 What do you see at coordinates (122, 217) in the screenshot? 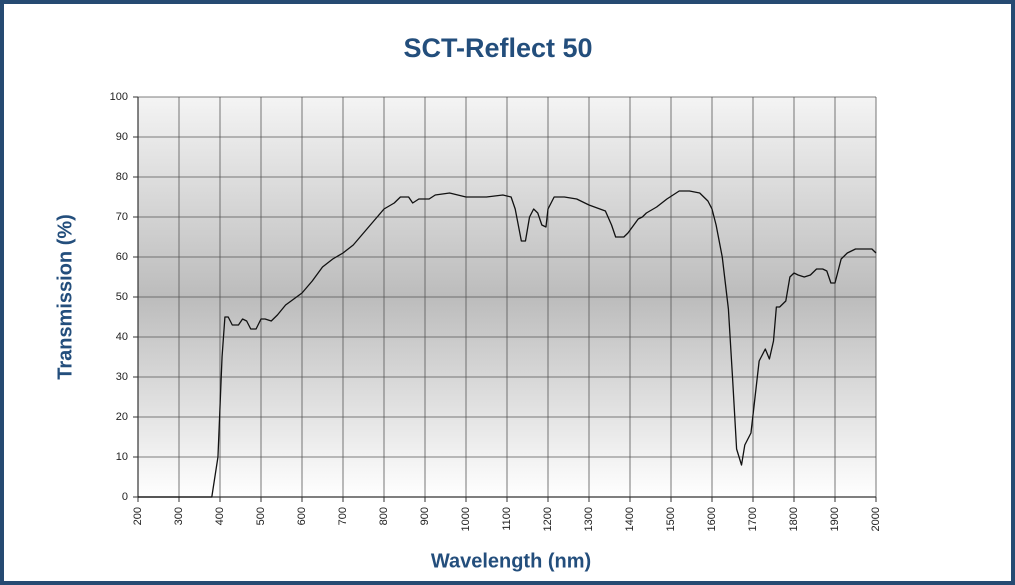
I see `y-tick-label: 70` at bounding box center [122, 217].